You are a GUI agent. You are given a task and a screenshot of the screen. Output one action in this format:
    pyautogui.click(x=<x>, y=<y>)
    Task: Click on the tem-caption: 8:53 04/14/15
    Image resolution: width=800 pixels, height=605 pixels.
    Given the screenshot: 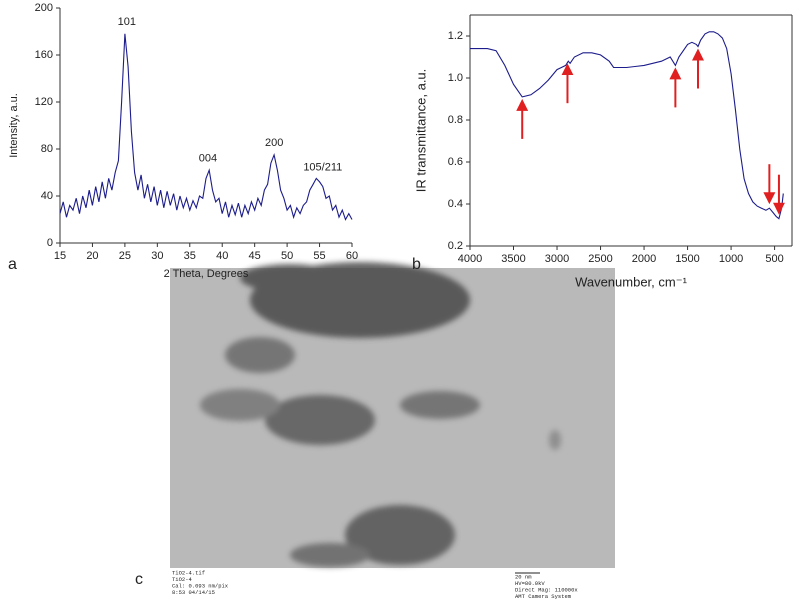 What is the action you would take?
    pyautogui.click(x=193, y=592)
    